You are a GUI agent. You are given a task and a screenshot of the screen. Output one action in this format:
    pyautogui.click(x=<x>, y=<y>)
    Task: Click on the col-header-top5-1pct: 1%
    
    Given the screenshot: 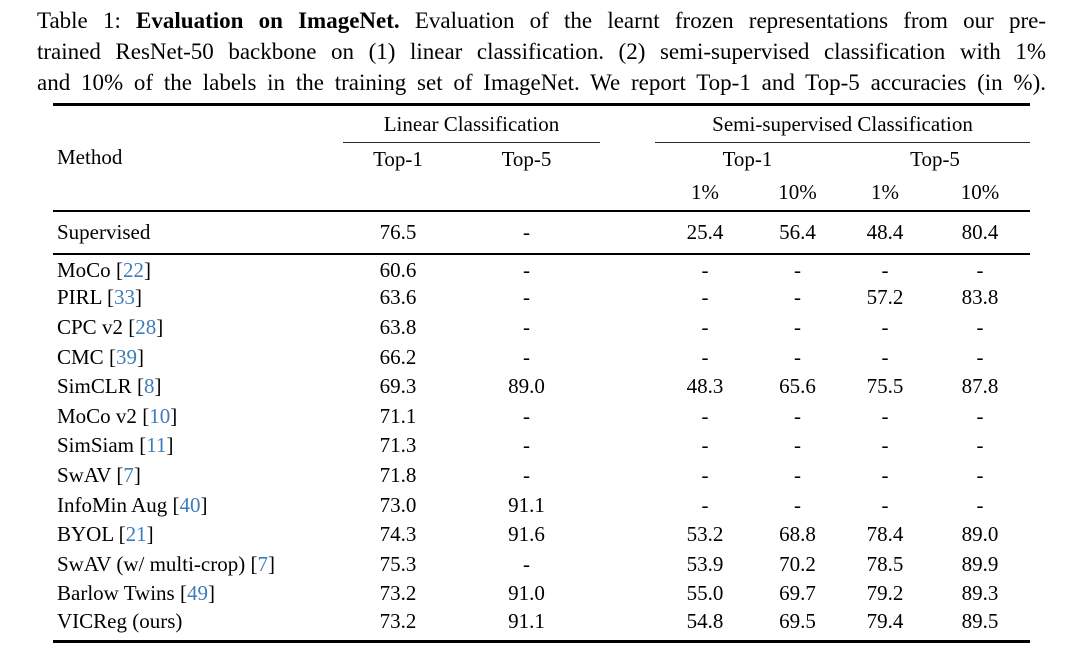 What is the action you would take?
    pyautogui.click(x=885, y=192)
    